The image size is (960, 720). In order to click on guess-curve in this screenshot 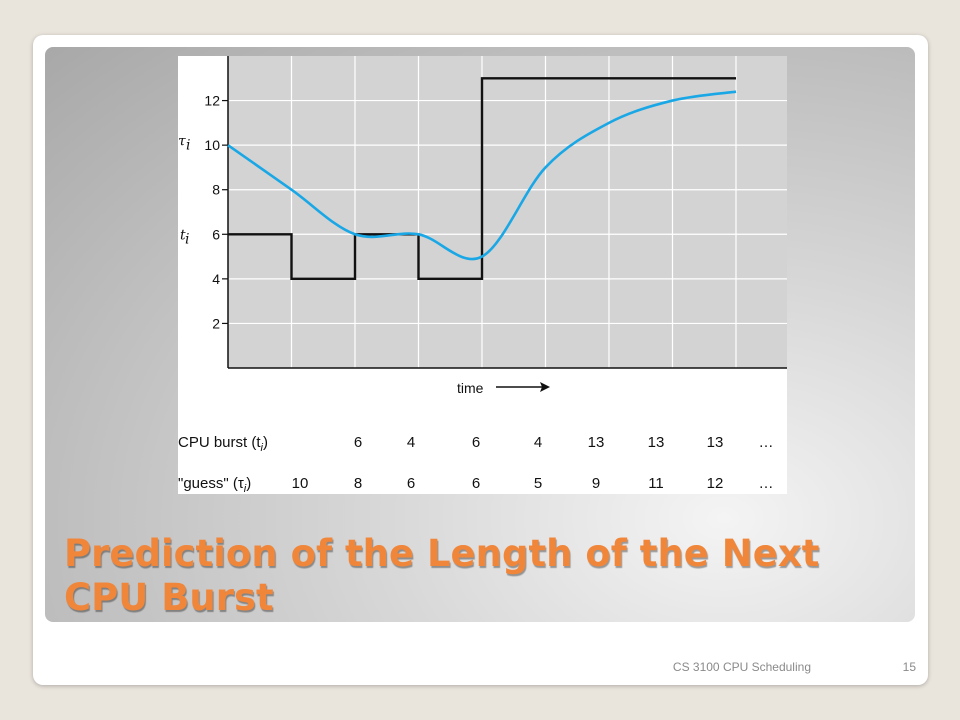, I will do `click(482, 175)`.